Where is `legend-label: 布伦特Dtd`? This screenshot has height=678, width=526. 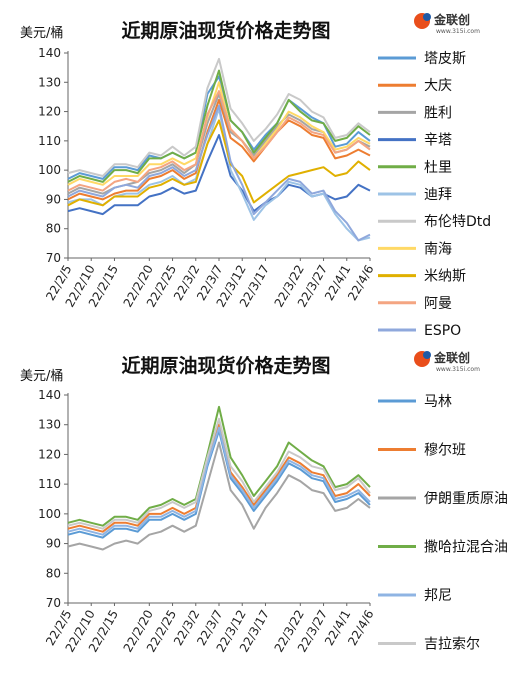 legend-label: 布伦特Dtd is located at coordinates (457, 222).